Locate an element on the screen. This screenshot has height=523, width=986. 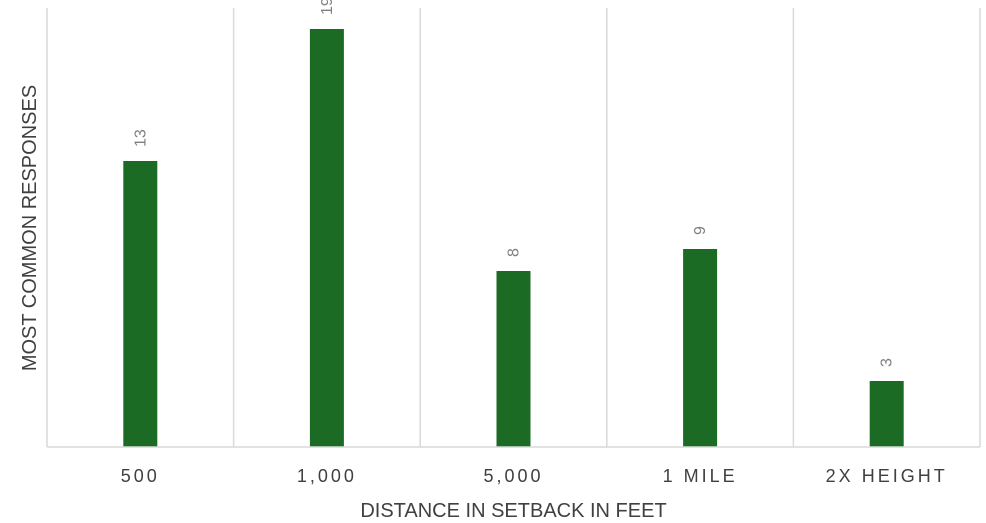
data-label-0: 13 is located at coordinates (140, 138).